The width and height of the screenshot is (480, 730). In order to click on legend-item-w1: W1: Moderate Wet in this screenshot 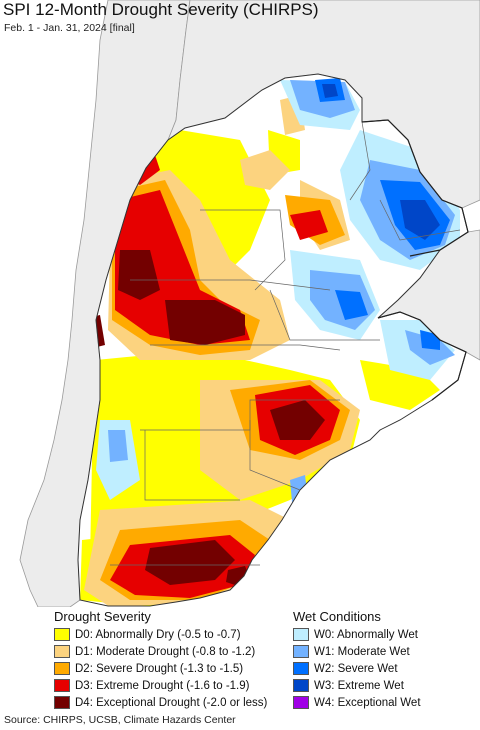, I will do `click(357, 651)`.